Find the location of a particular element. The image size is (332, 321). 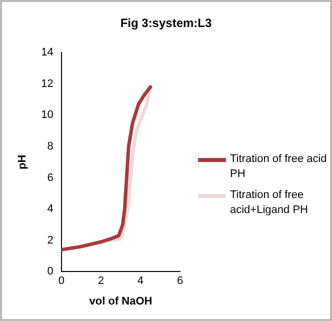

y-axis-title: pH is located at coordinates (22, 162).